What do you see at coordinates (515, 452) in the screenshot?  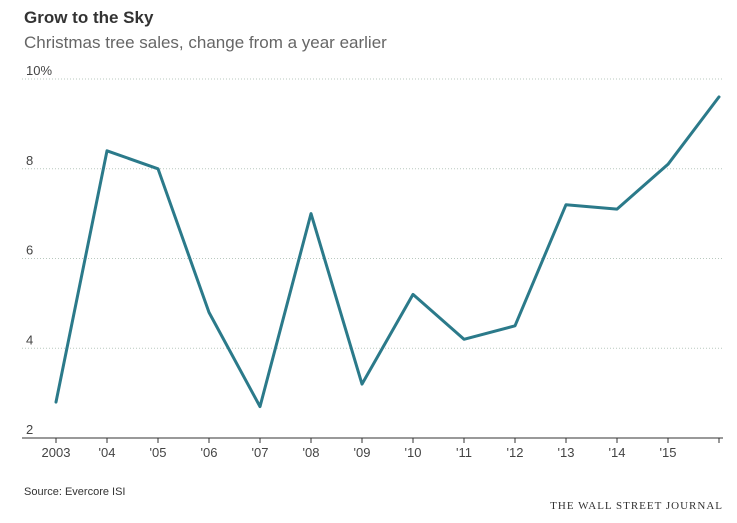 I see `x-tick-label: '12` at bounding box center [515, 452].